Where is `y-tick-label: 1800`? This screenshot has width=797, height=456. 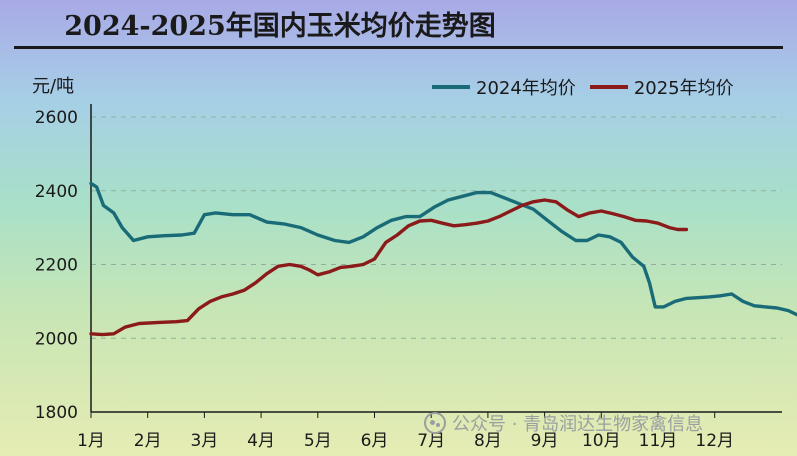
y-tick-label: 1800 is located at coordinates (56, 413).